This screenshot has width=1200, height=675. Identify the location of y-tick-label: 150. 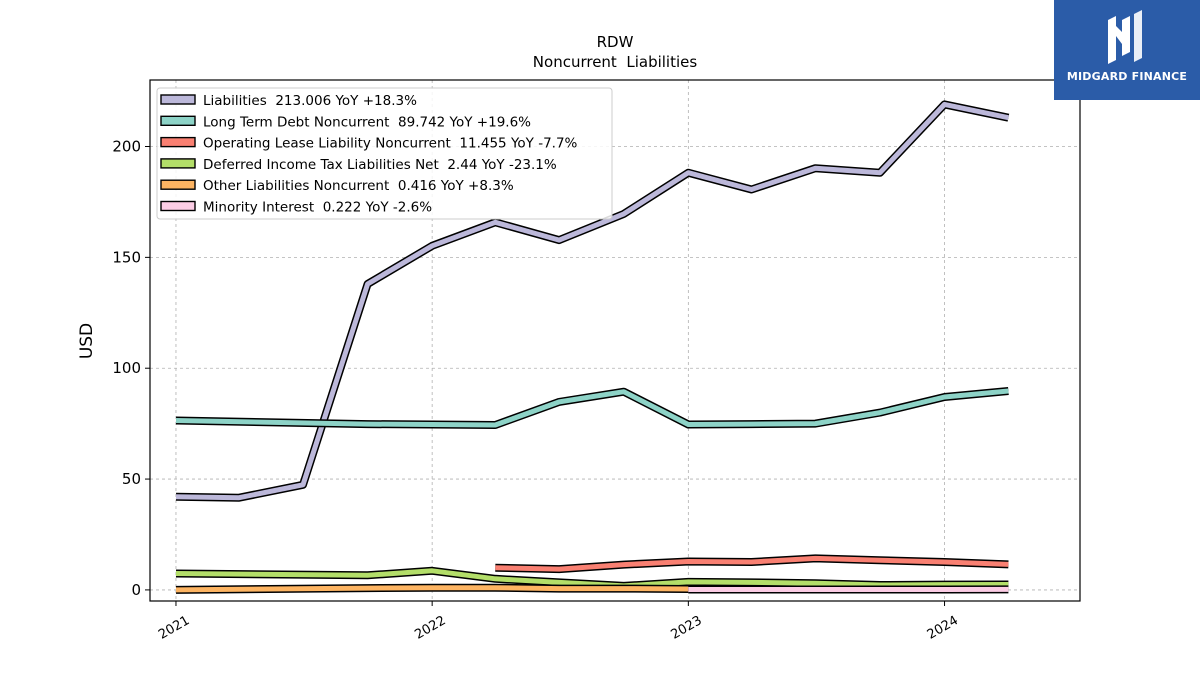
(126, 257).